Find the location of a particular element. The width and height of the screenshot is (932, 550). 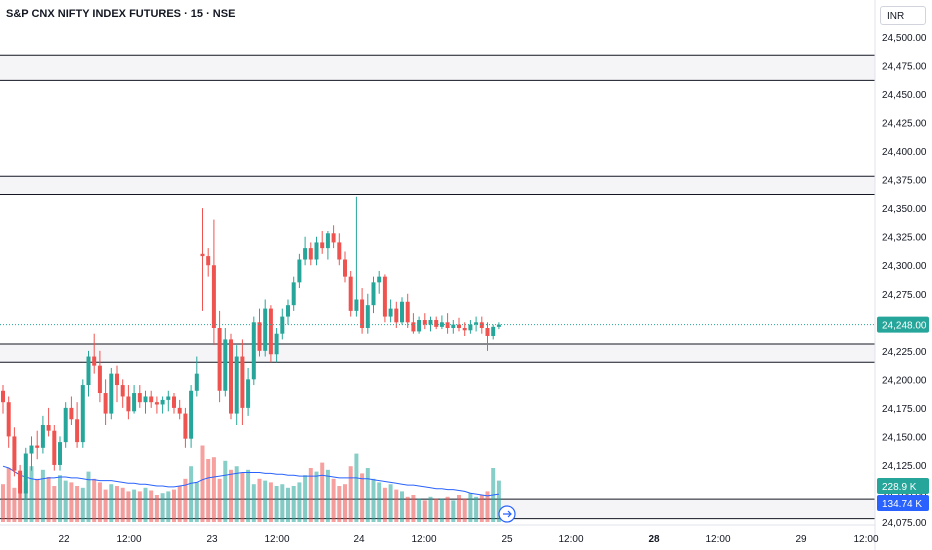

currency-selector: INR is located at coordinates (903, 15).